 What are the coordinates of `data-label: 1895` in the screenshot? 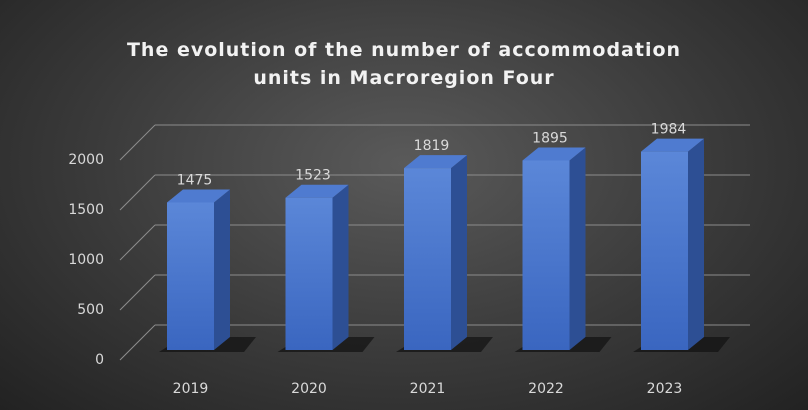 It's located at (550, 139).